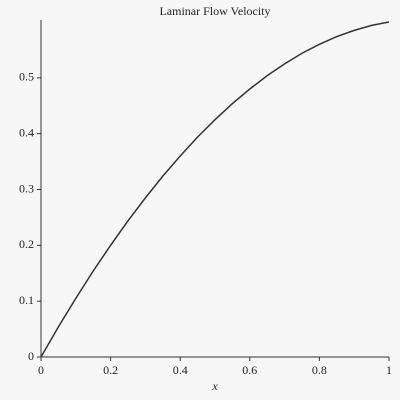  What do you see at coordinates (41, 370) in the screenshot?
I see `x-tick-label: 0` at bounding box center [41, 370].